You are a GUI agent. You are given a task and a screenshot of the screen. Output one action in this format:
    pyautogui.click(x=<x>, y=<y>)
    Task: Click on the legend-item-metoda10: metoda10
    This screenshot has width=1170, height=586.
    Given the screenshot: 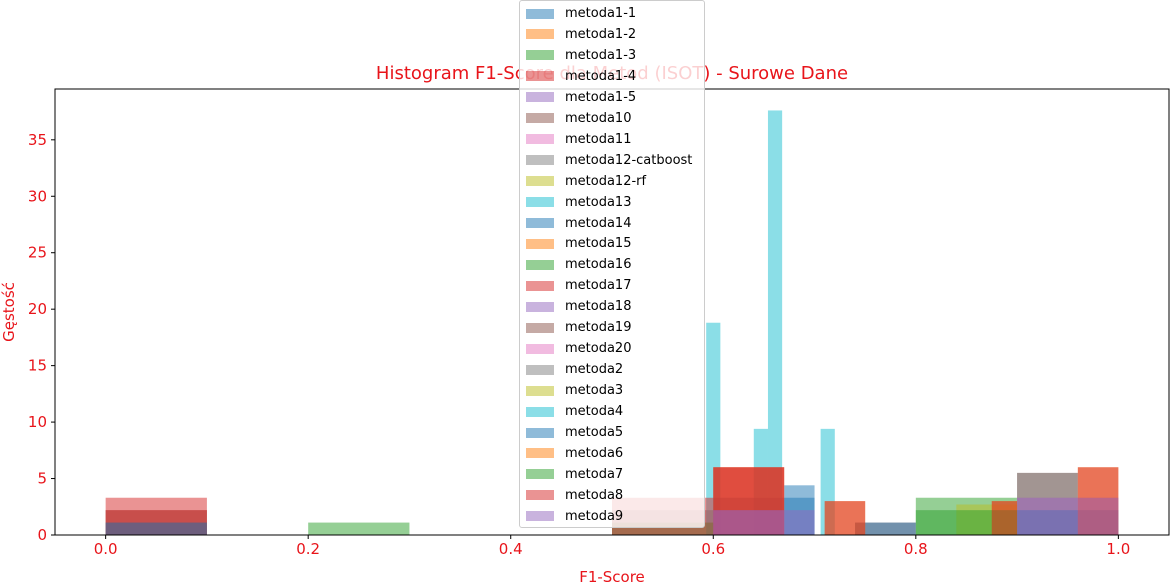 What is the action you would take?
    pyautogui.click(x=578, y=118)
    